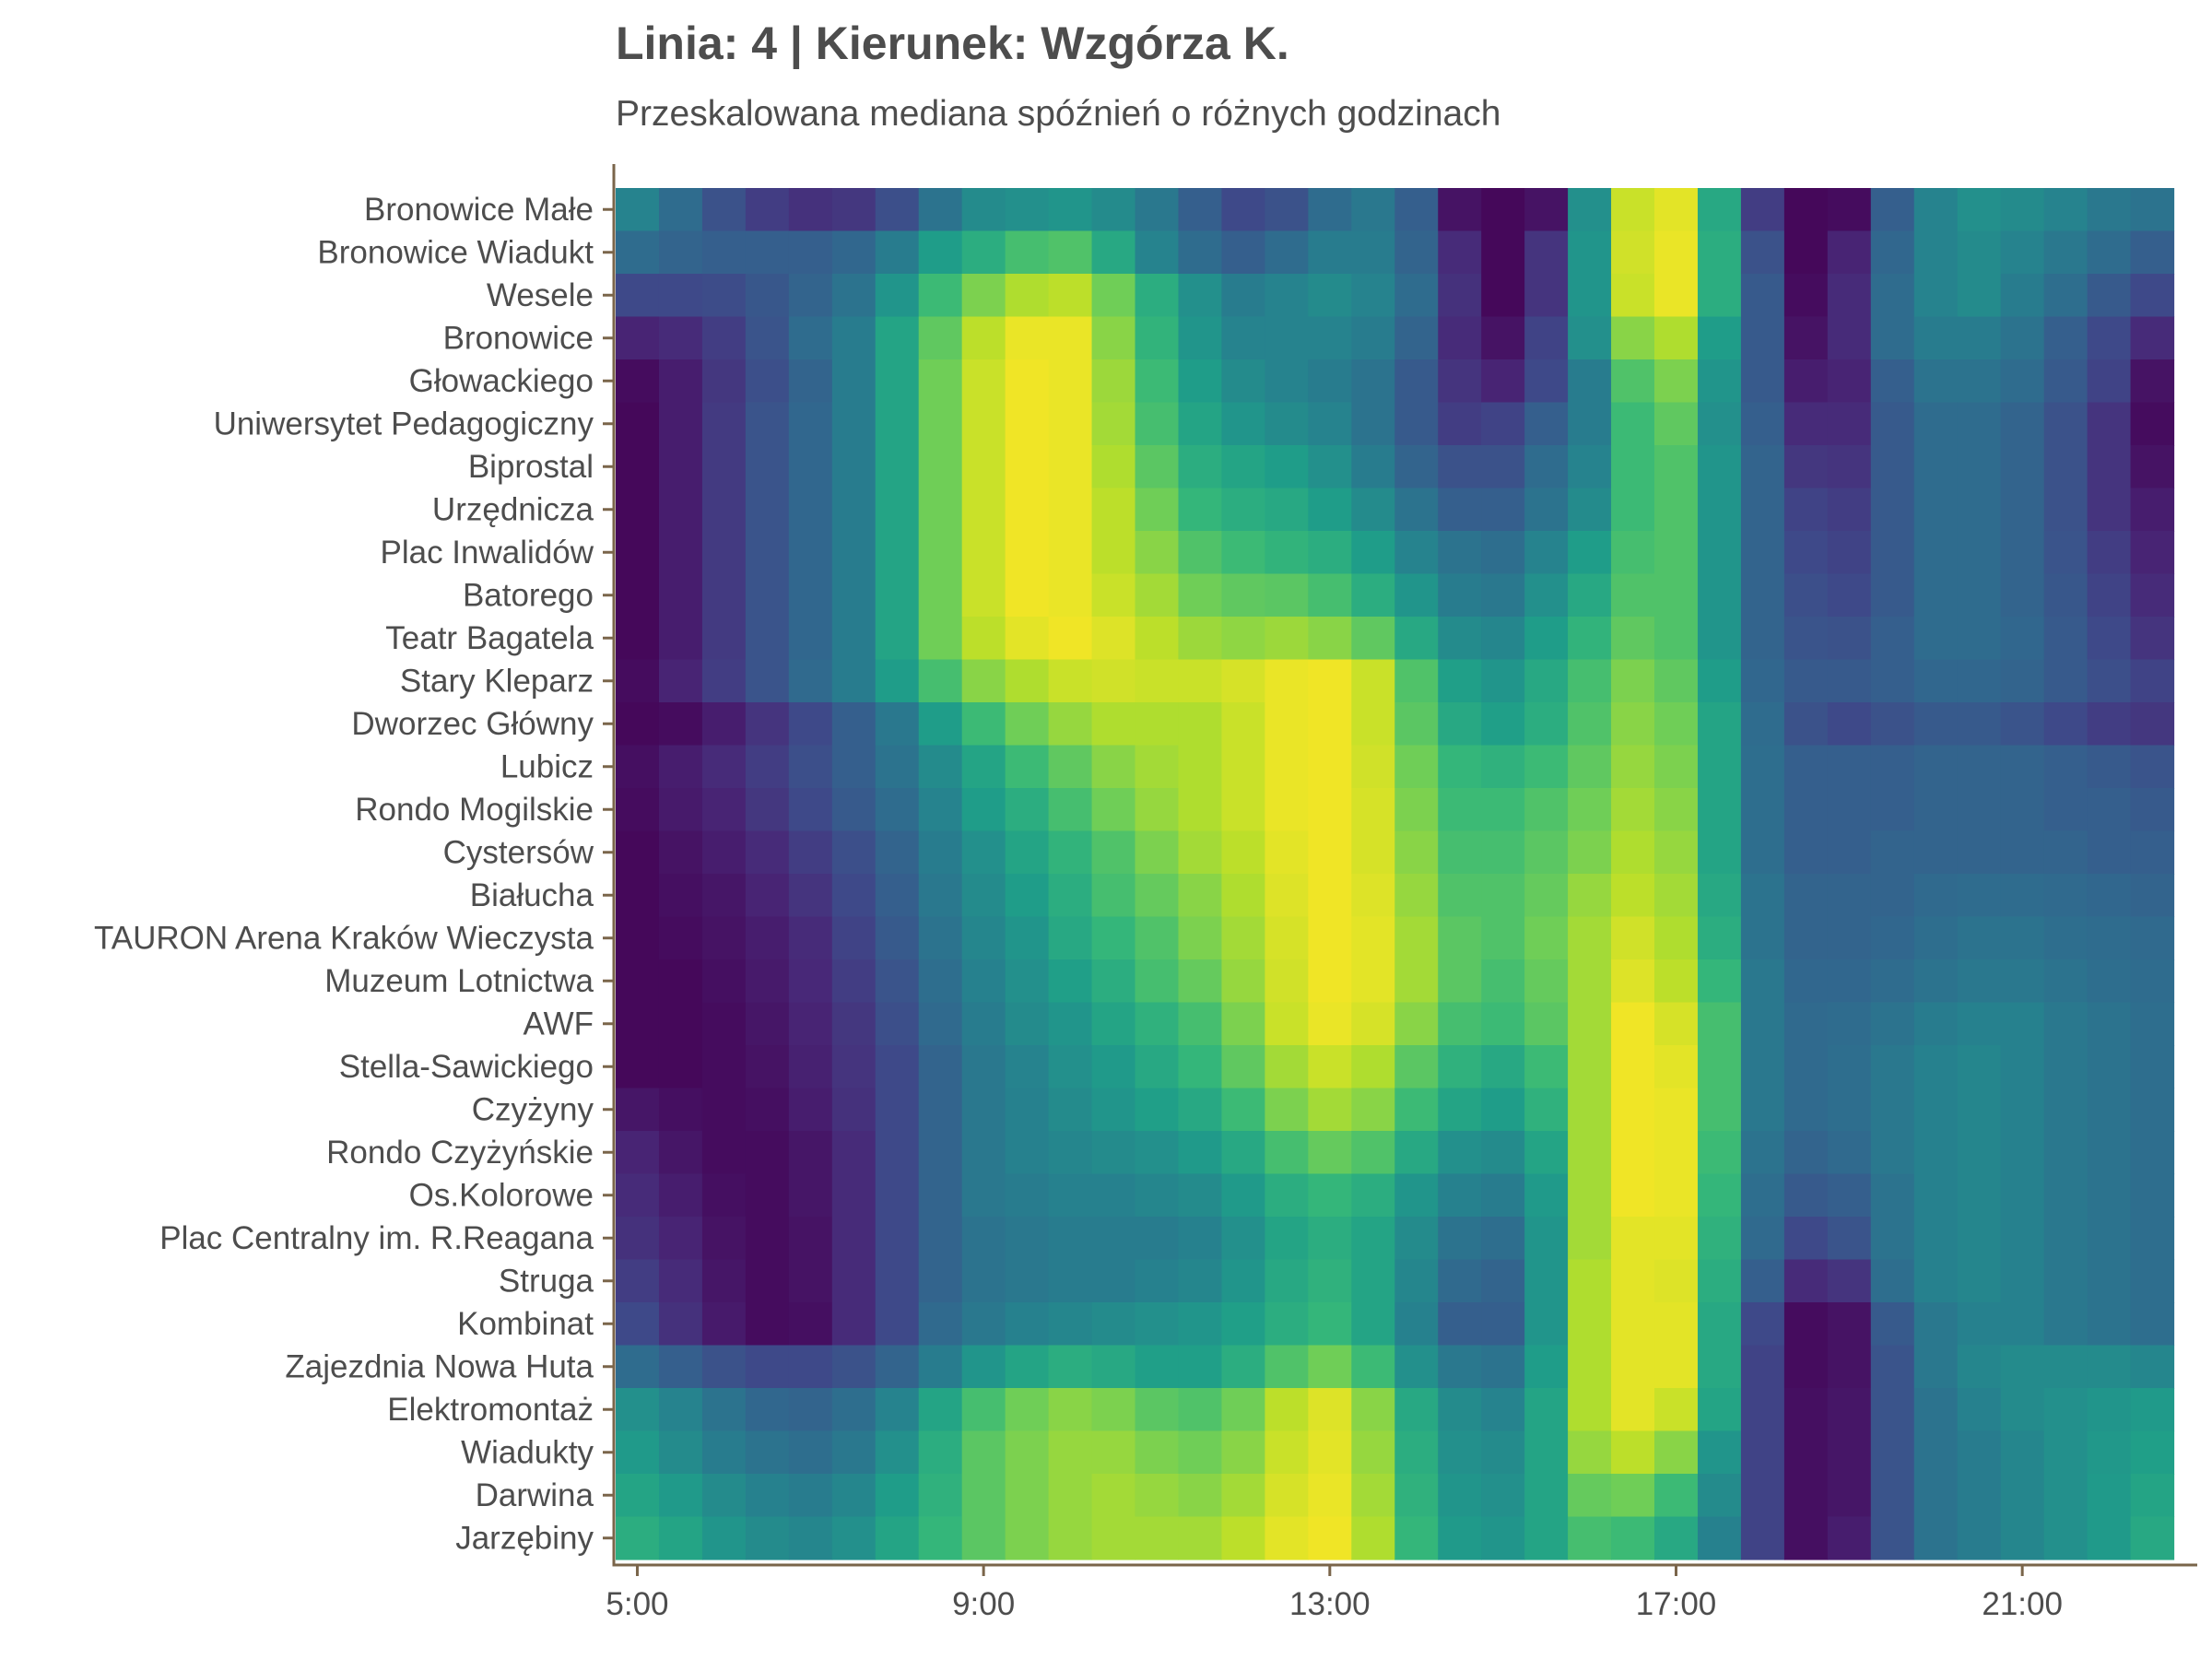  Describe the element at coordinates (540, 295) in the screenshot. I see `y-tick-label: Wesele` at that location.